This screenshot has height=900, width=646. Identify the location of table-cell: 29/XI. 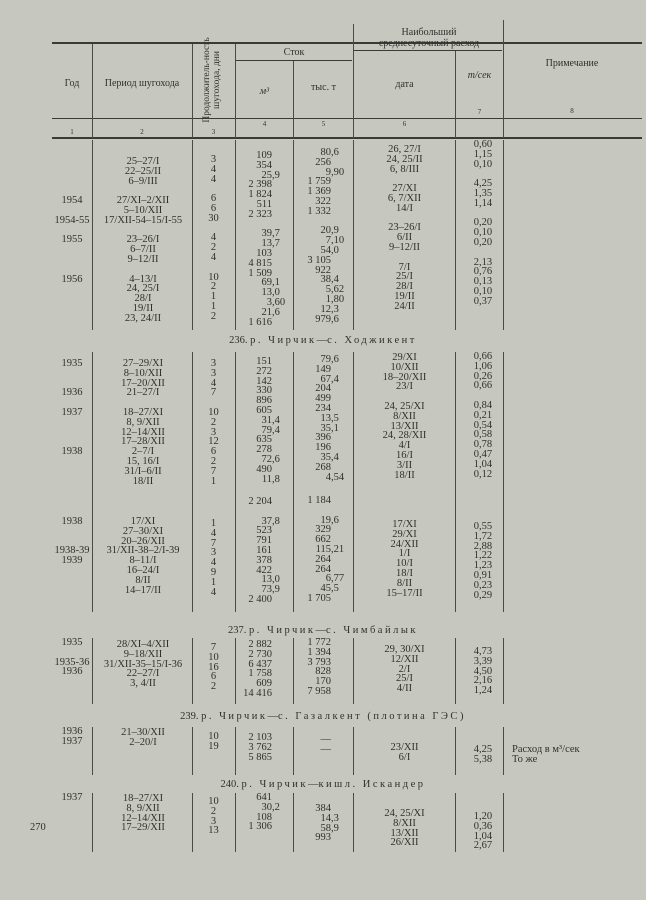
(404, 534).